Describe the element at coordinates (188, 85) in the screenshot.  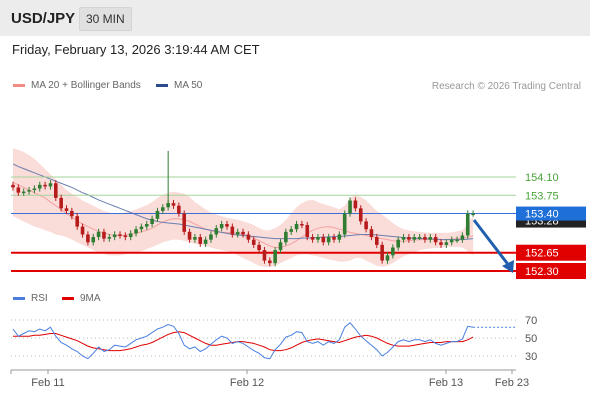
I see `legend-ma50-label: MA 50` at that location.